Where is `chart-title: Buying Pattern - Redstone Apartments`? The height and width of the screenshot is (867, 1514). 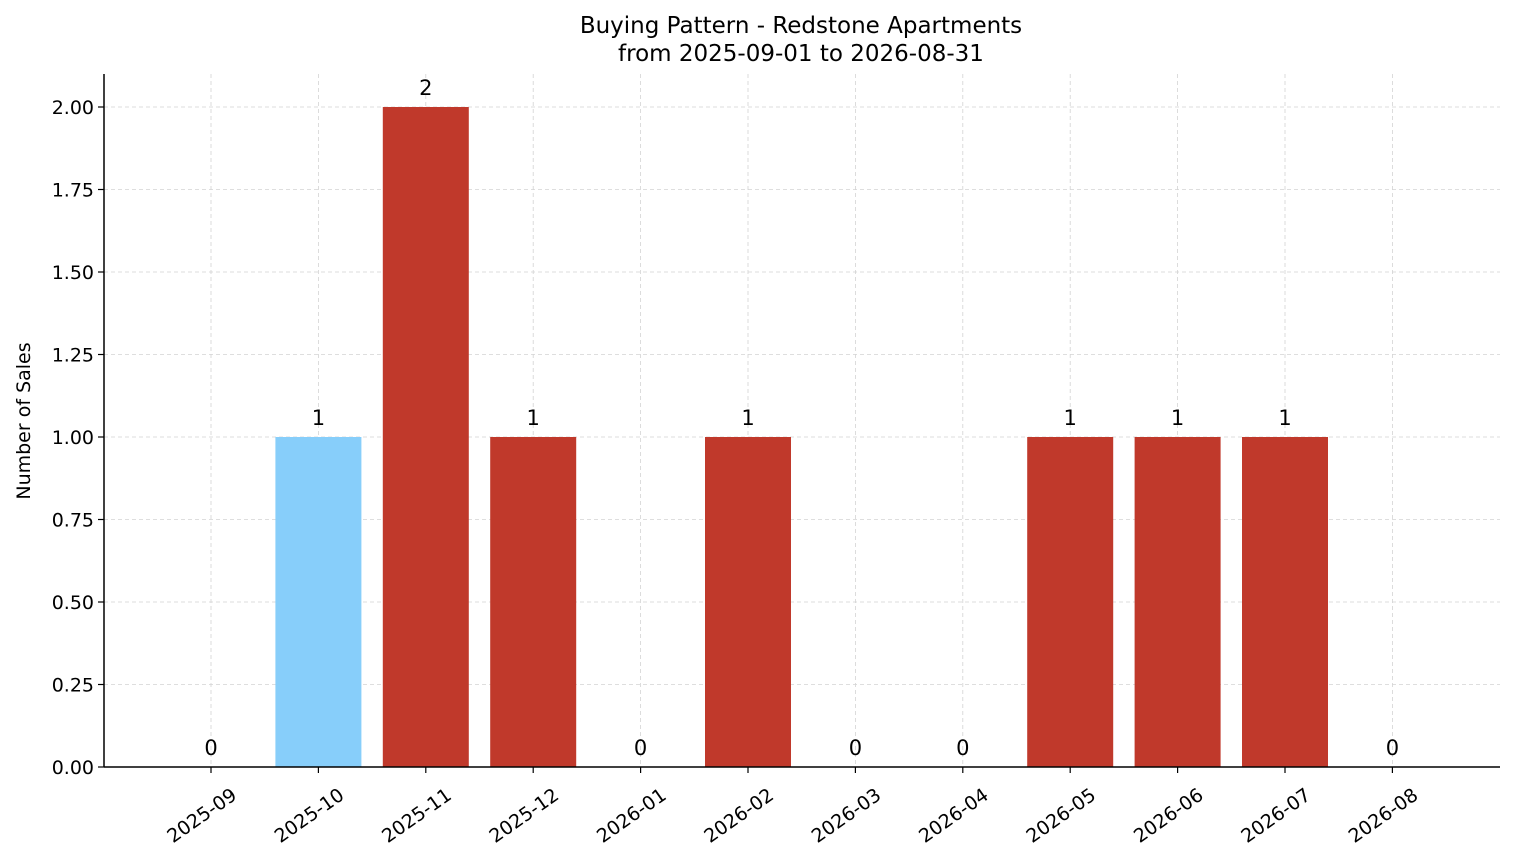
chart-title: Buying Pattern - Redstone Apartments is located at coordinates (801, 26).